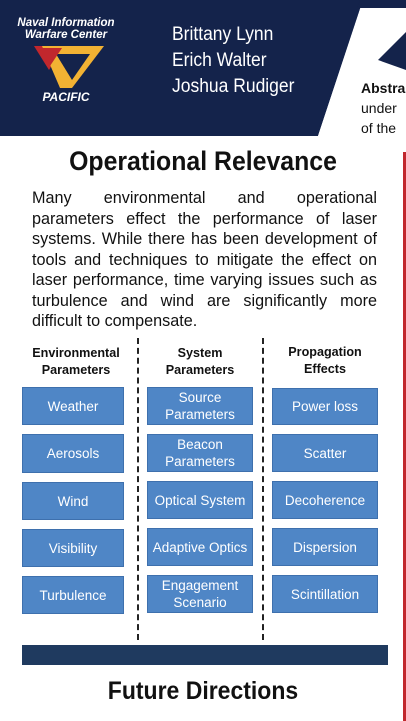 The image size is (406, 721). I want to click on parameter-box-source: Source Parameters, so click(200, 406).